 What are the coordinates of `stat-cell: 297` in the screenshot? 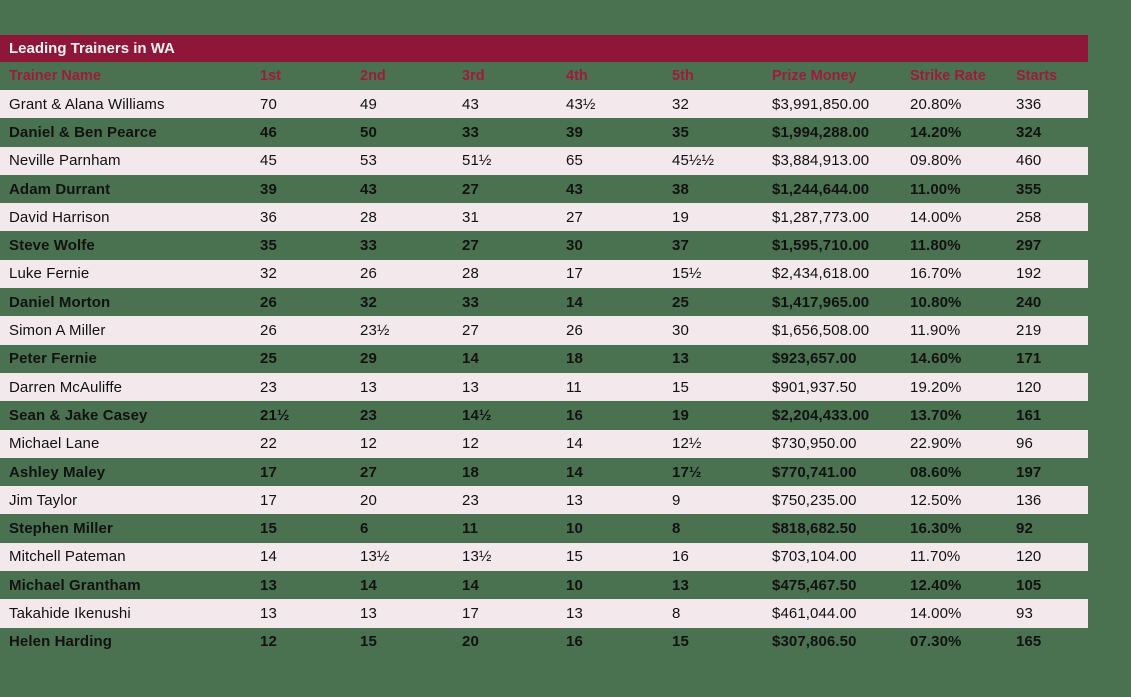 It's located at (1029, 246).